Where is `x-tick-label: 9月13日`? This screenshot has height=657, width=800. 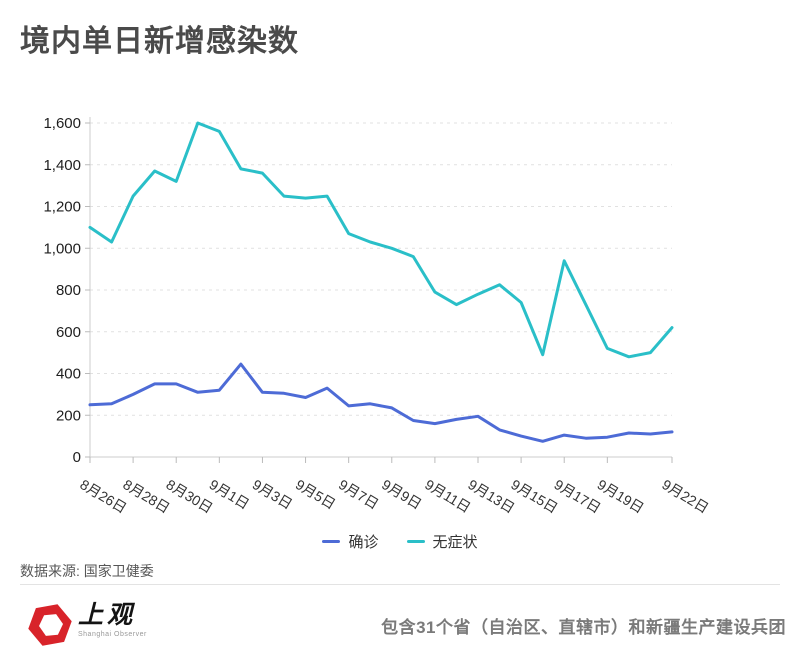 x-tick-label: 9月13日 is located at coordinates (491, 496).